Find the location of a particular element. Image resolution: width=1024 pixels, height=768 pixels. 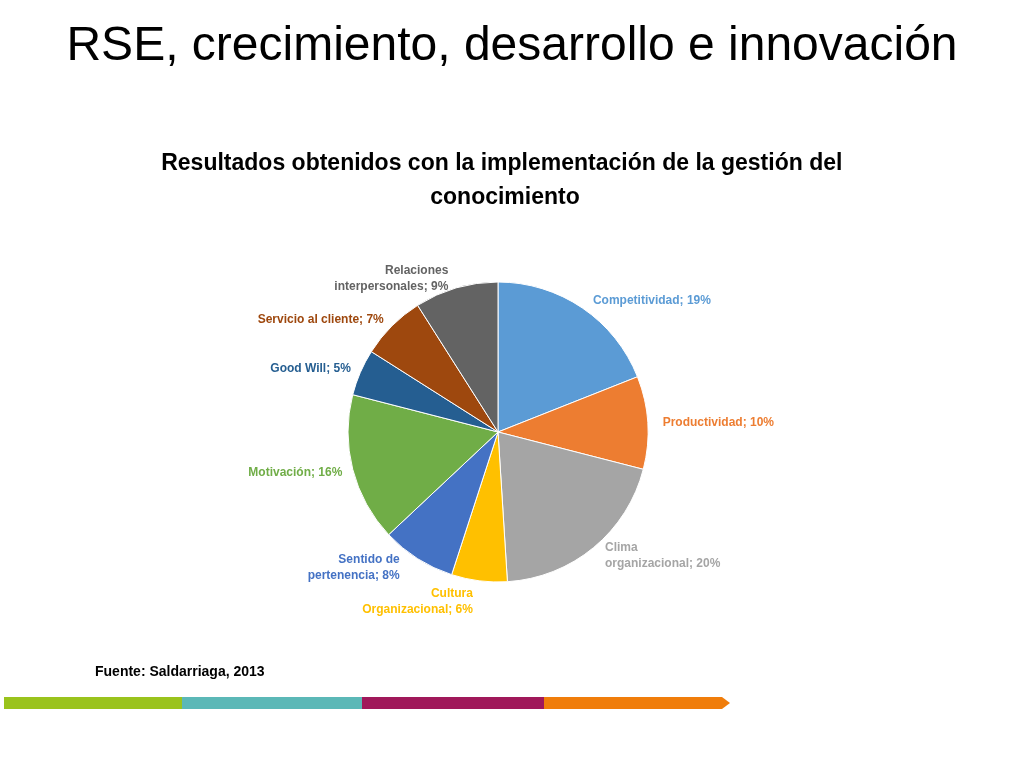

slice-label: Sentido de pertenencia; 8% is located at coordinates (354, 567).